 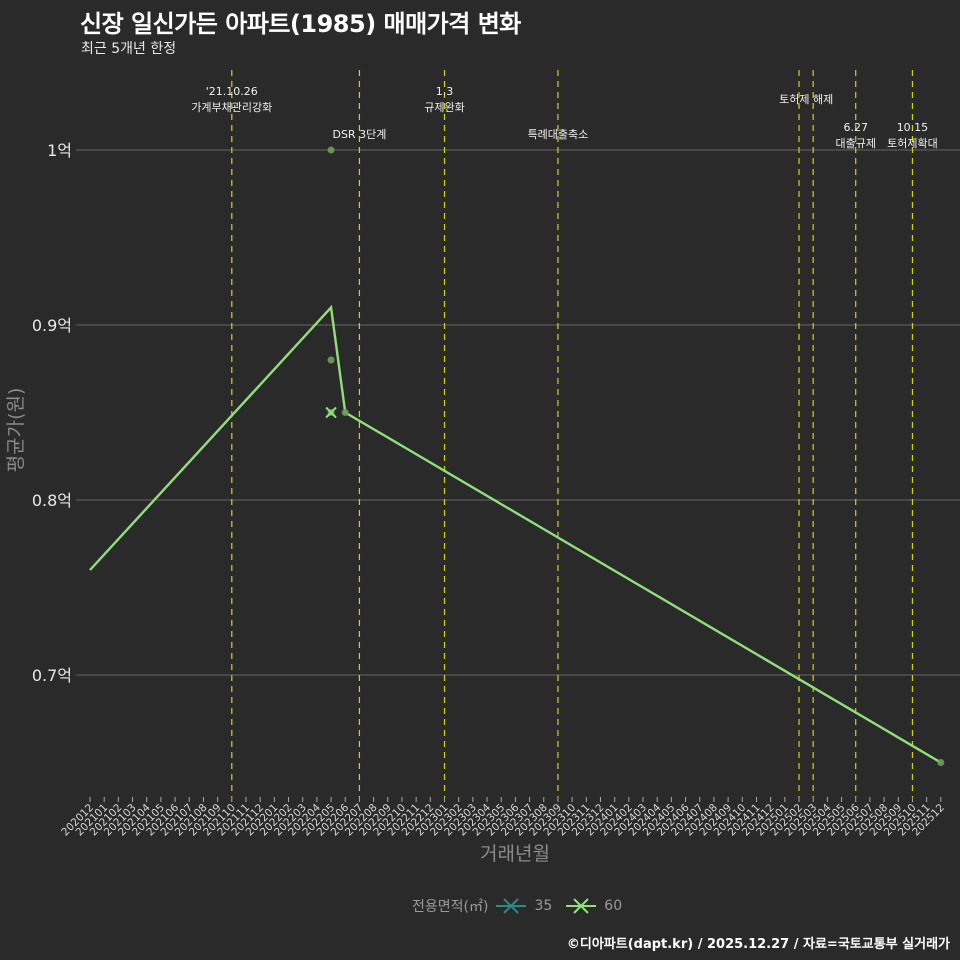 What do you see at coordinates (543, 906) in the screenshot?
I see `legend-label-35: 35` at bounding box center [543, 906].